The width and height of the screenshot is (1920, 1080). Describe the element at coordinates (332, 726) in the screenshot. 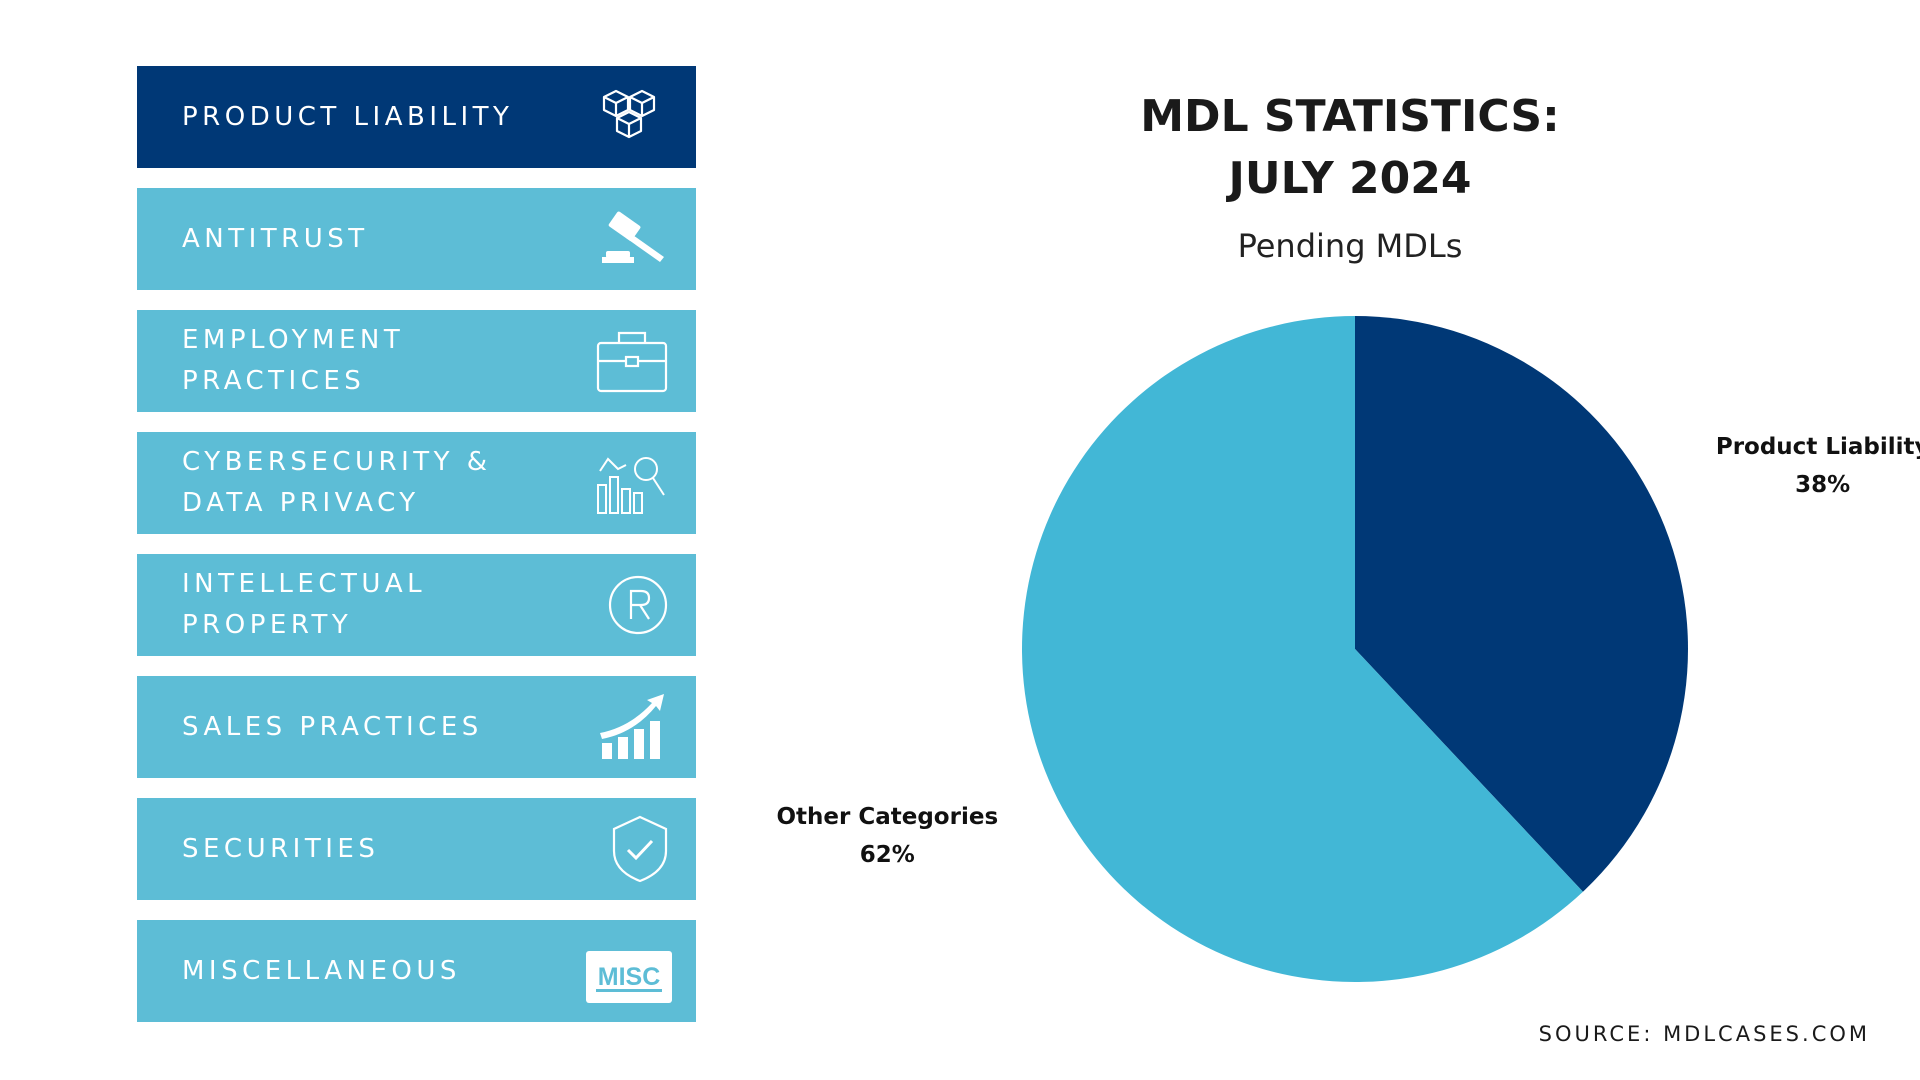

I see `category-label: SALES PRACTICES` at that location.